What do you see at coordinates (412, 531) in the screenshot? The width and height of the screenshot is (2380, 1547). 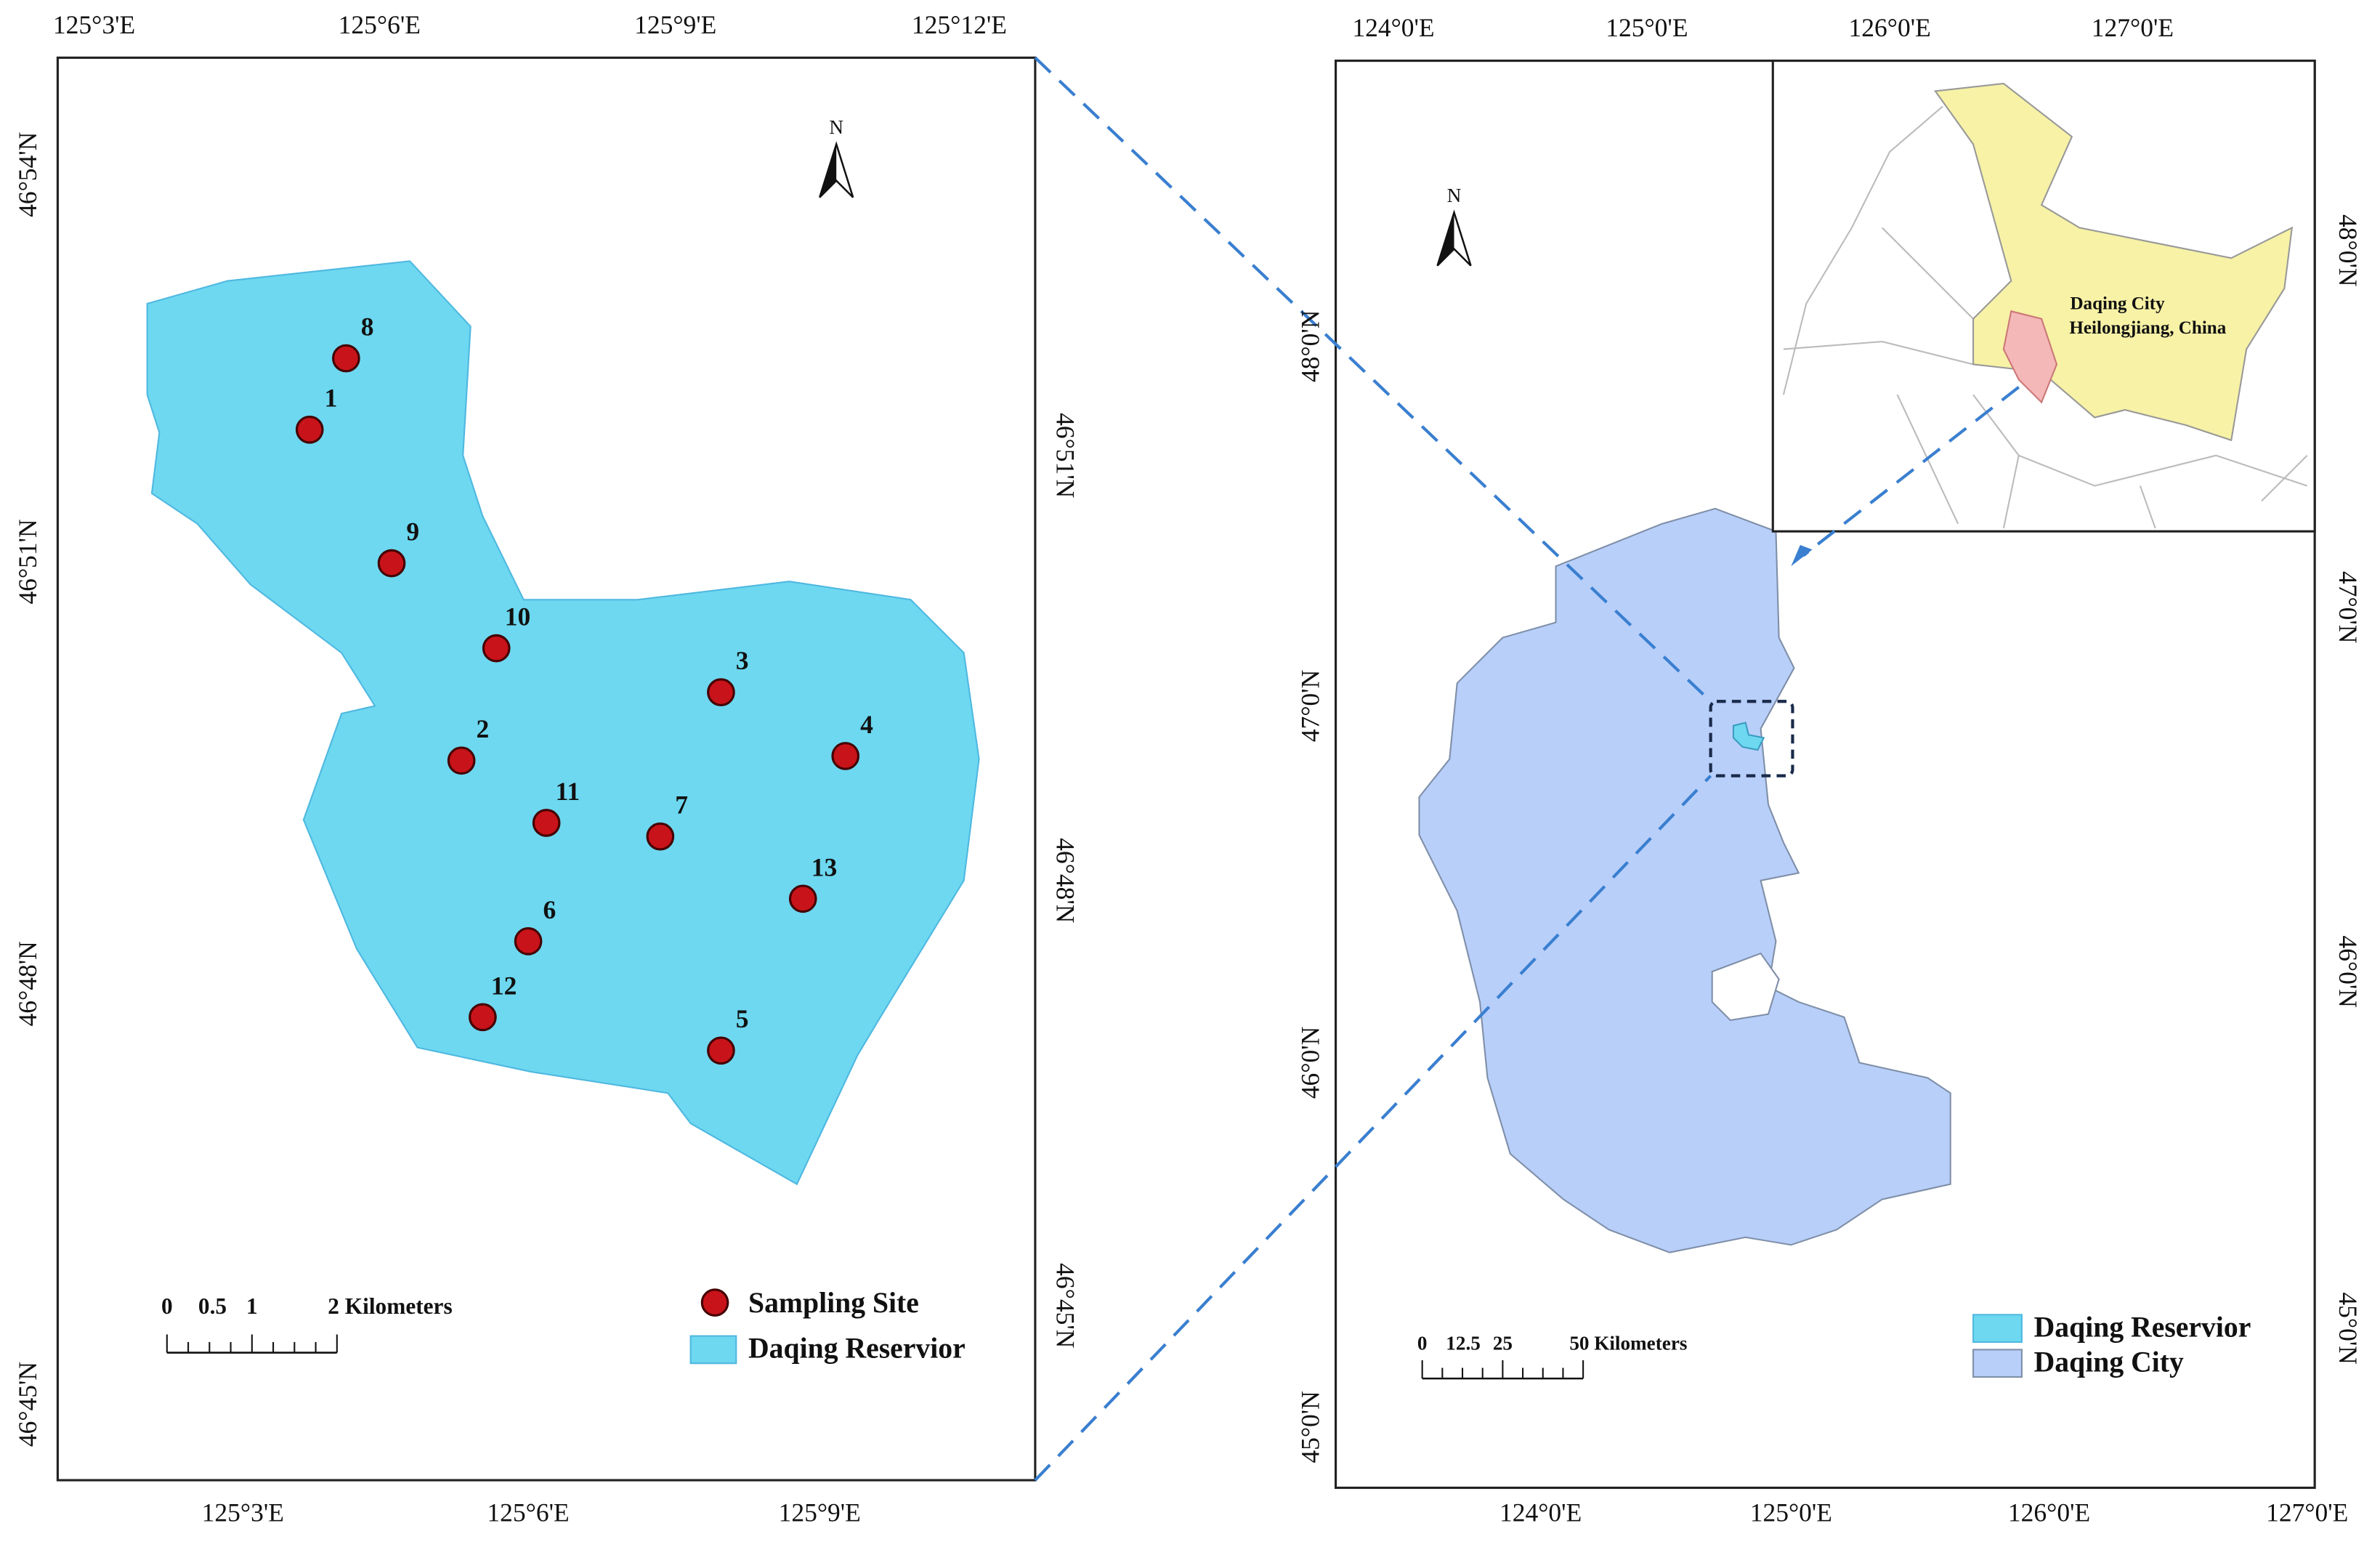 I see `site-label: 9` at bounding box center [412, 531].